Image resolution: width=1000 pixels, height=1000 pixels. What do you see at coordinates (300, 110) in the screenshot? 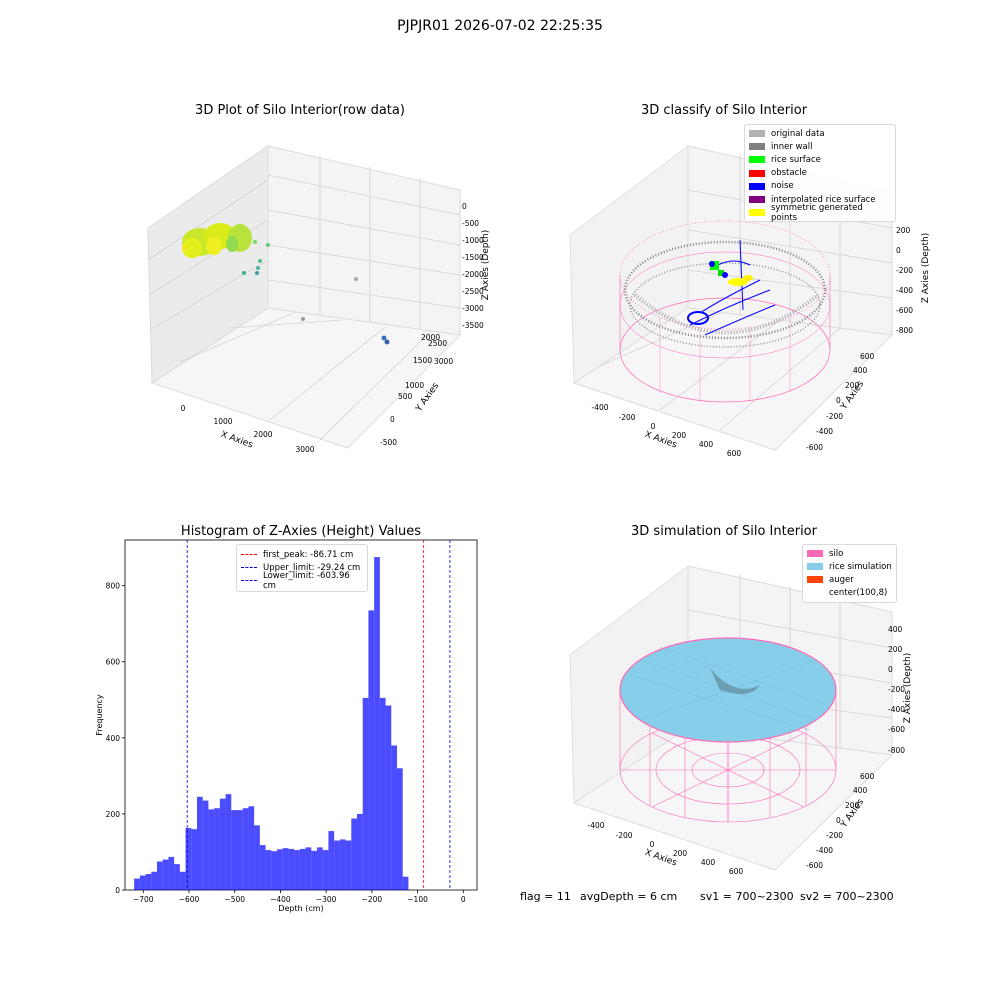
I see `raw-plot-title: 3D Plot of Silo Interior(row data)` at bounding box center [300, 110].